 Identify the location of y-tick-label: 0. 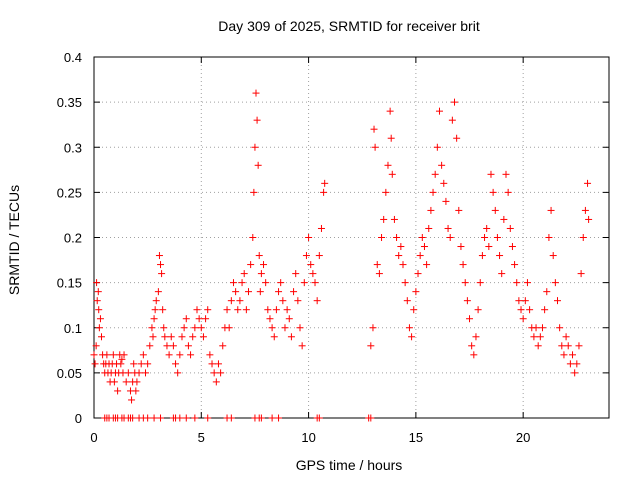
(78, 418).